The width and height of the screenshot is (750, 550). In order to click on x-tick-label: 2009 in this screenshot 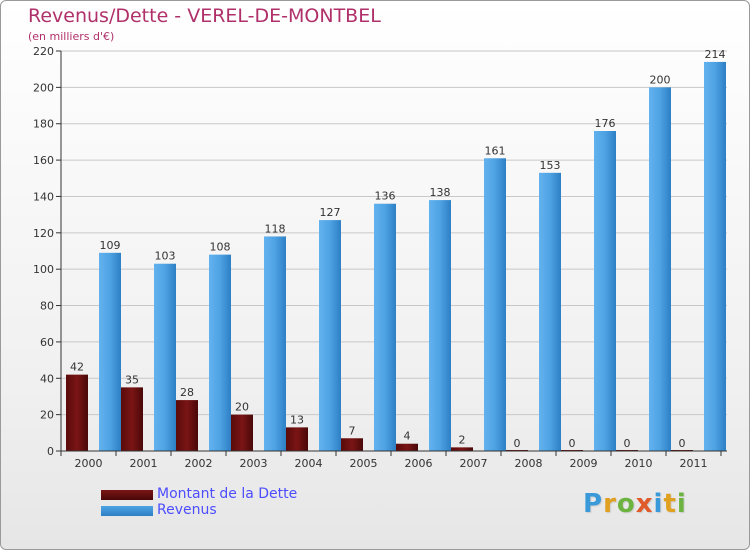, I will do `click(584, 463)`.